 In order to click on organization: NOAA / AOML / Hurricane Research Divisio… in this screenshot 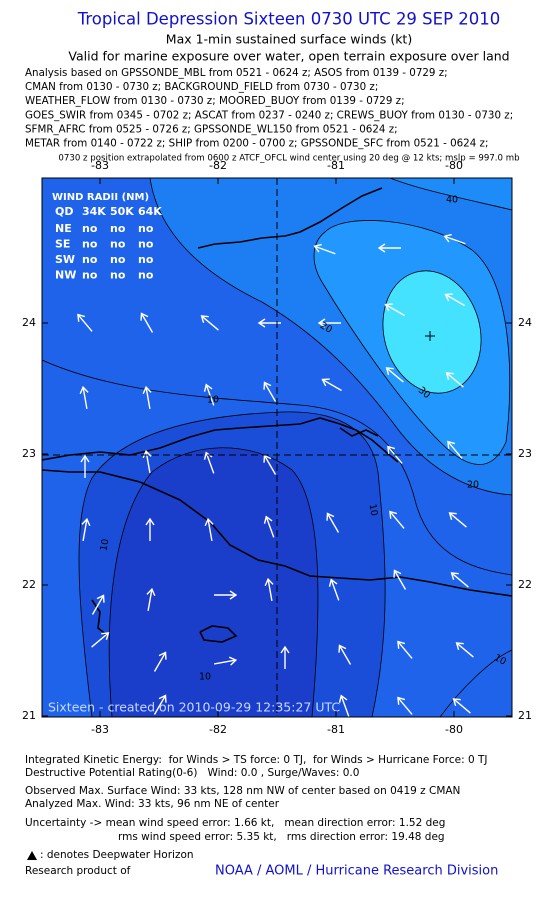, I will do `click(356, 871)`.